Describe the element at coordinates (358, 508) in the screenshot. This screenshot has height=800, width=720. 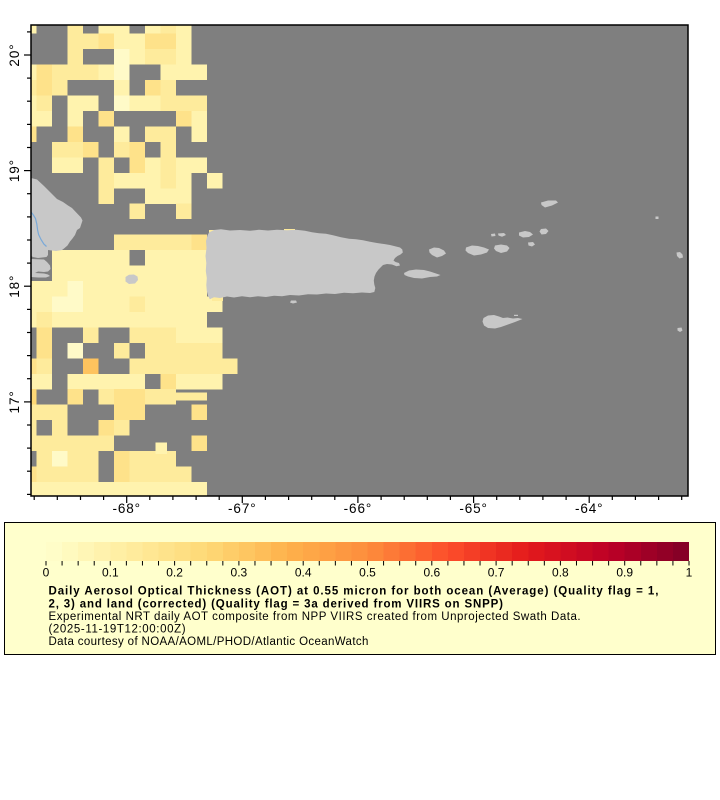
I see `svg-text: -66°` at that location.